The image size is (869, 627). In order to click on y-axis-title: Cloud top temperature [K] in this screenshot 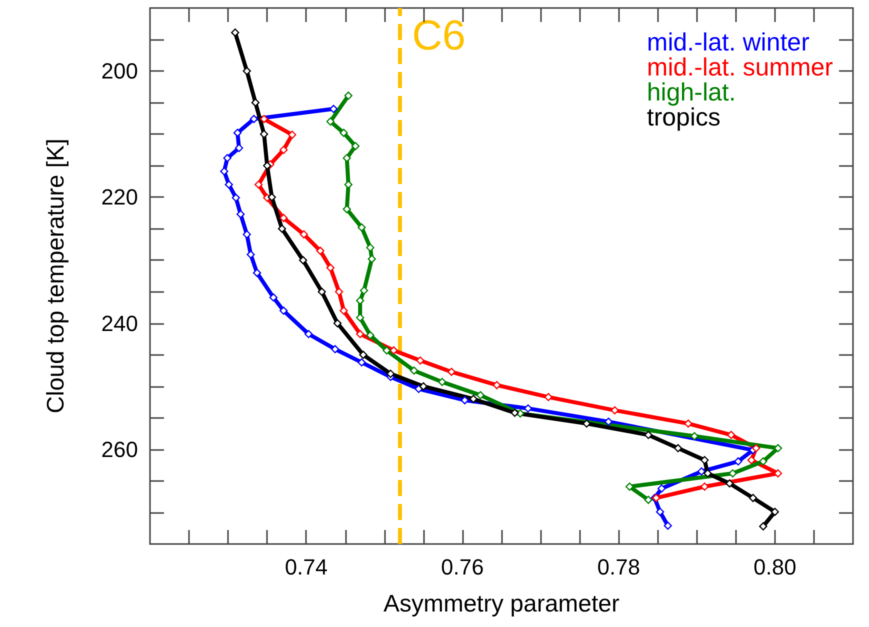, I will do `click(56, 276)`.